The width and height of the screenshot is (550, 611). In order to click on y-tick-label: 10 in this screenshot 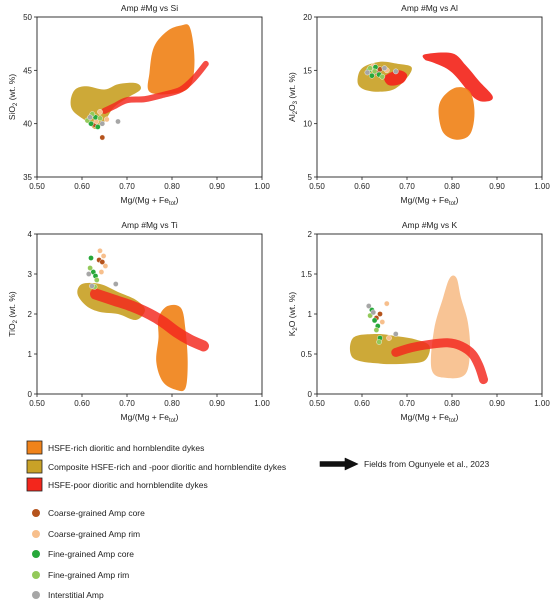, I will do `click(307, 124)`.